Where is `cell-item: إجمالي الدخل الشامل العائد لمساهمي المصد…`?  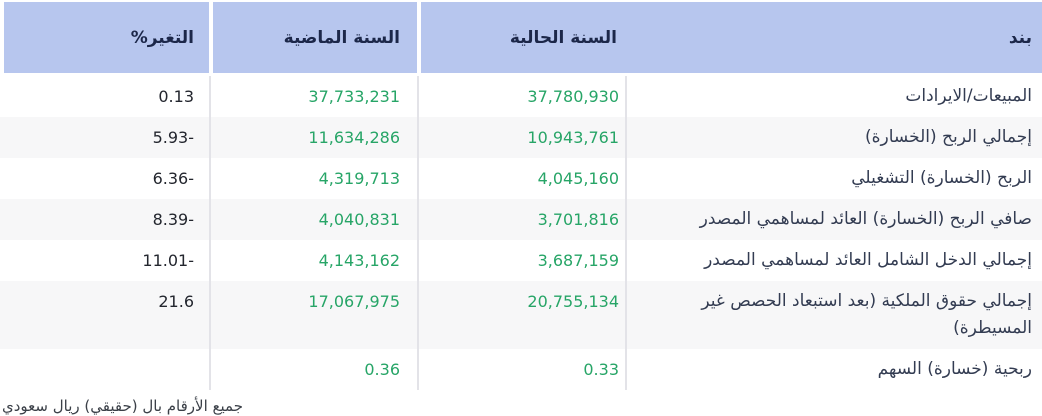
cell-item: إجمالي الدخل الشامل العائد لمساهمي المصد… is located at coordinates (833, 260).